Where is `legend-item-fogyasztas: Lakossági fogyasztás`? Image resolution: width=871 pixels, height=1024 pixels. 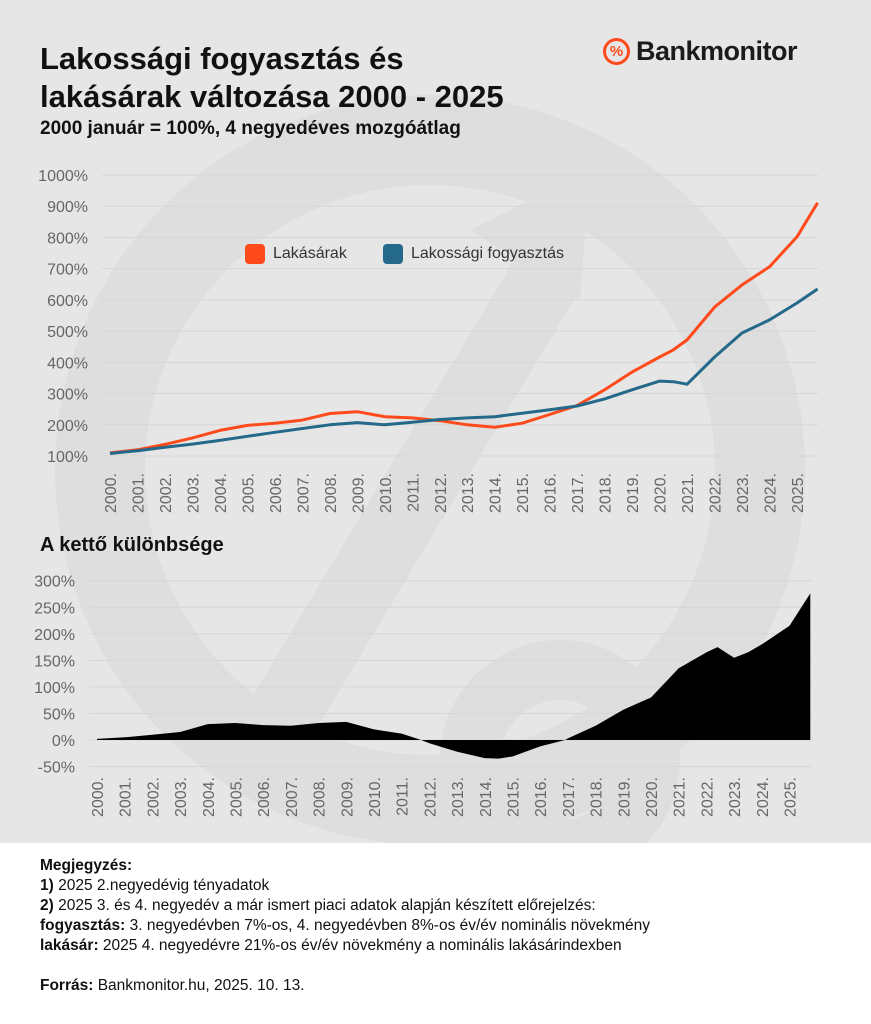
legend-item-fogyasztas: Lakossági fogyasztás is located at coordinates (473, 254).